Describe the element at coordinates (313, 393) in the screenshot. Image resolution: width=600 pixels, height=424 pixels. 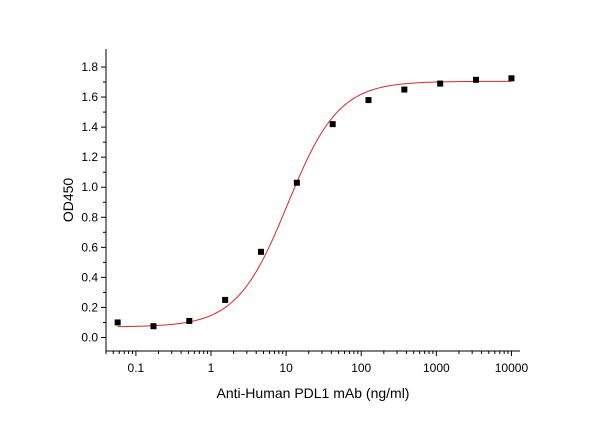
I see `x-axis-title: Anti-Human PDL1 mAb (ng/ml)` at that location.